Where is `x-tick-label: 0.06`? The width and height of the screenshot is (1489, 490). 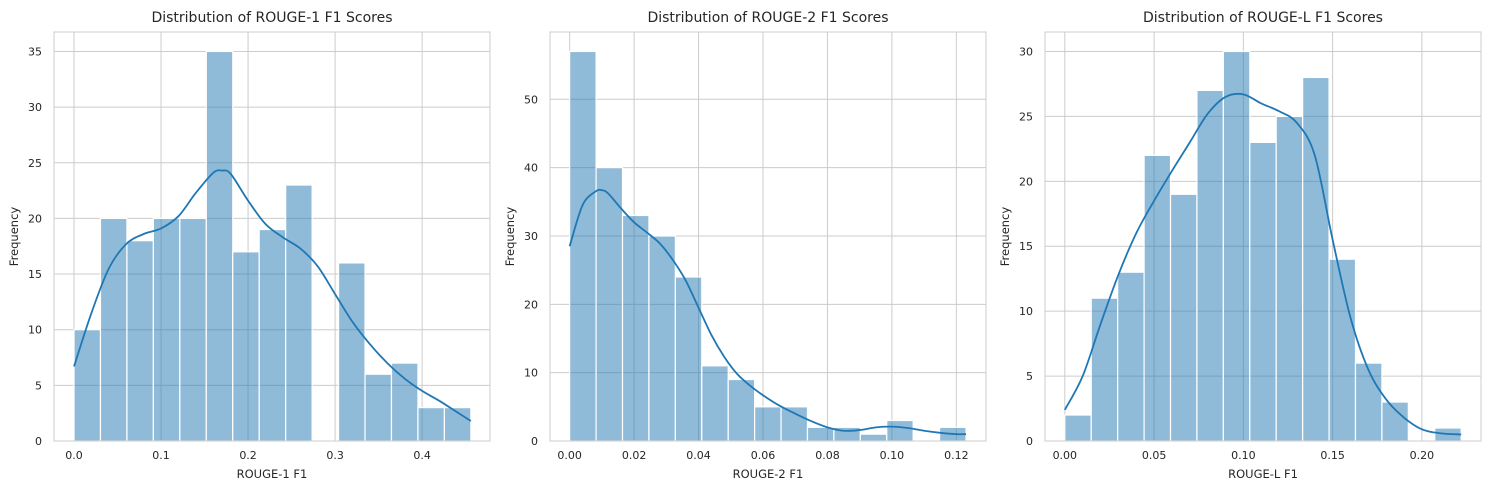
x-tick-label: 0.06 is located at coordinates (763, 455).